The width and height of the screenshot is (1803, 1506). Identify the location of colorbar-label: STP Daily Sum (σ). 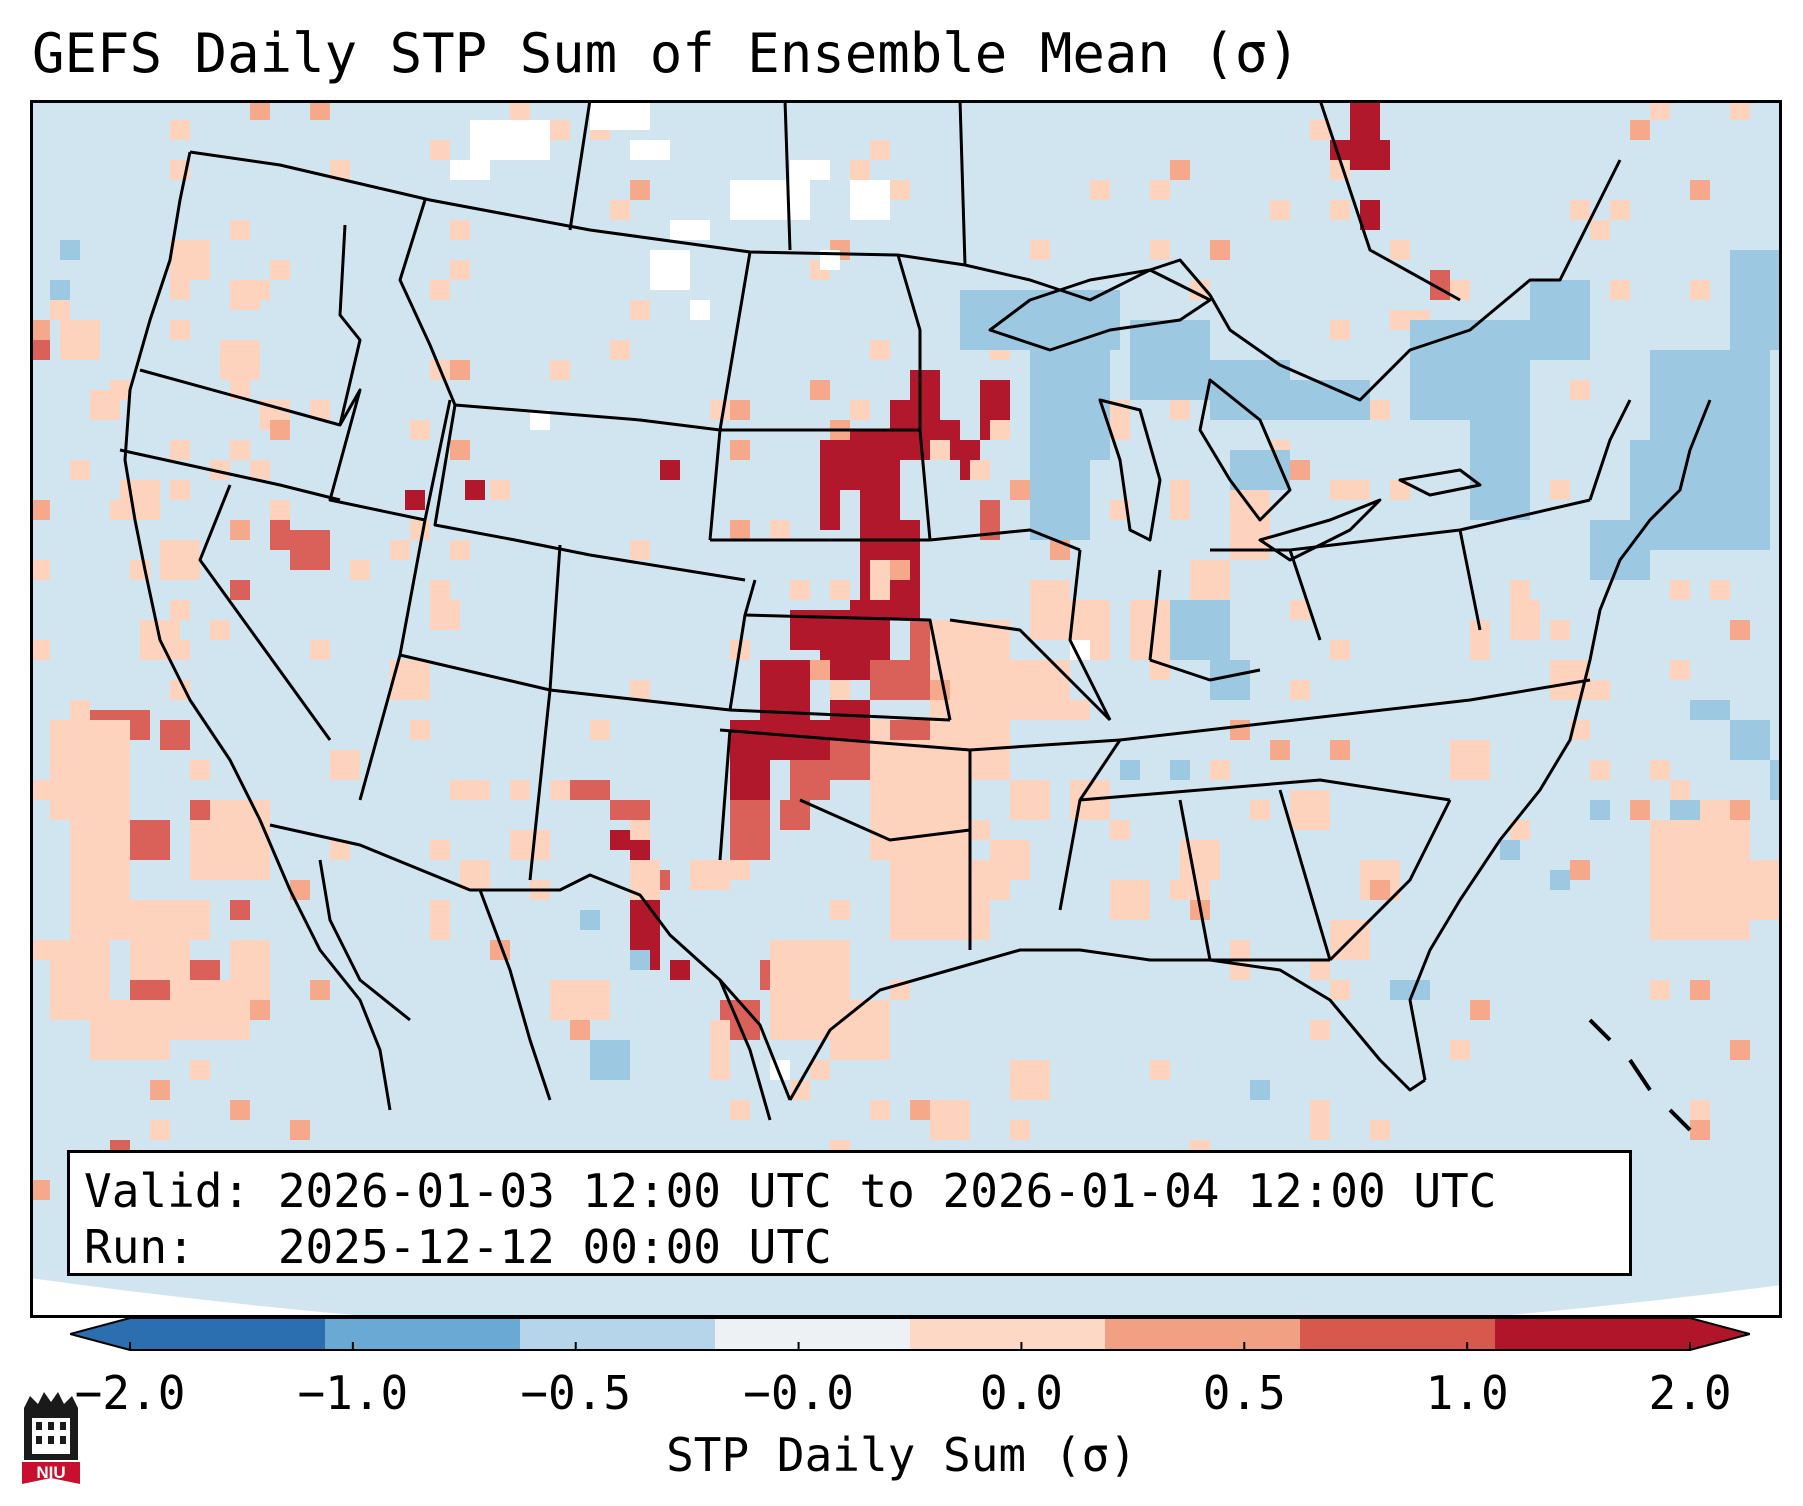
(901, 1455).